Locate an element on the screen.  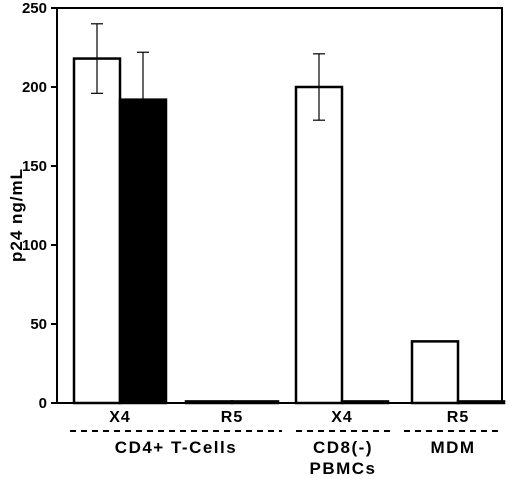
y-tick-label: 150 is located at coordinates (34, 166).